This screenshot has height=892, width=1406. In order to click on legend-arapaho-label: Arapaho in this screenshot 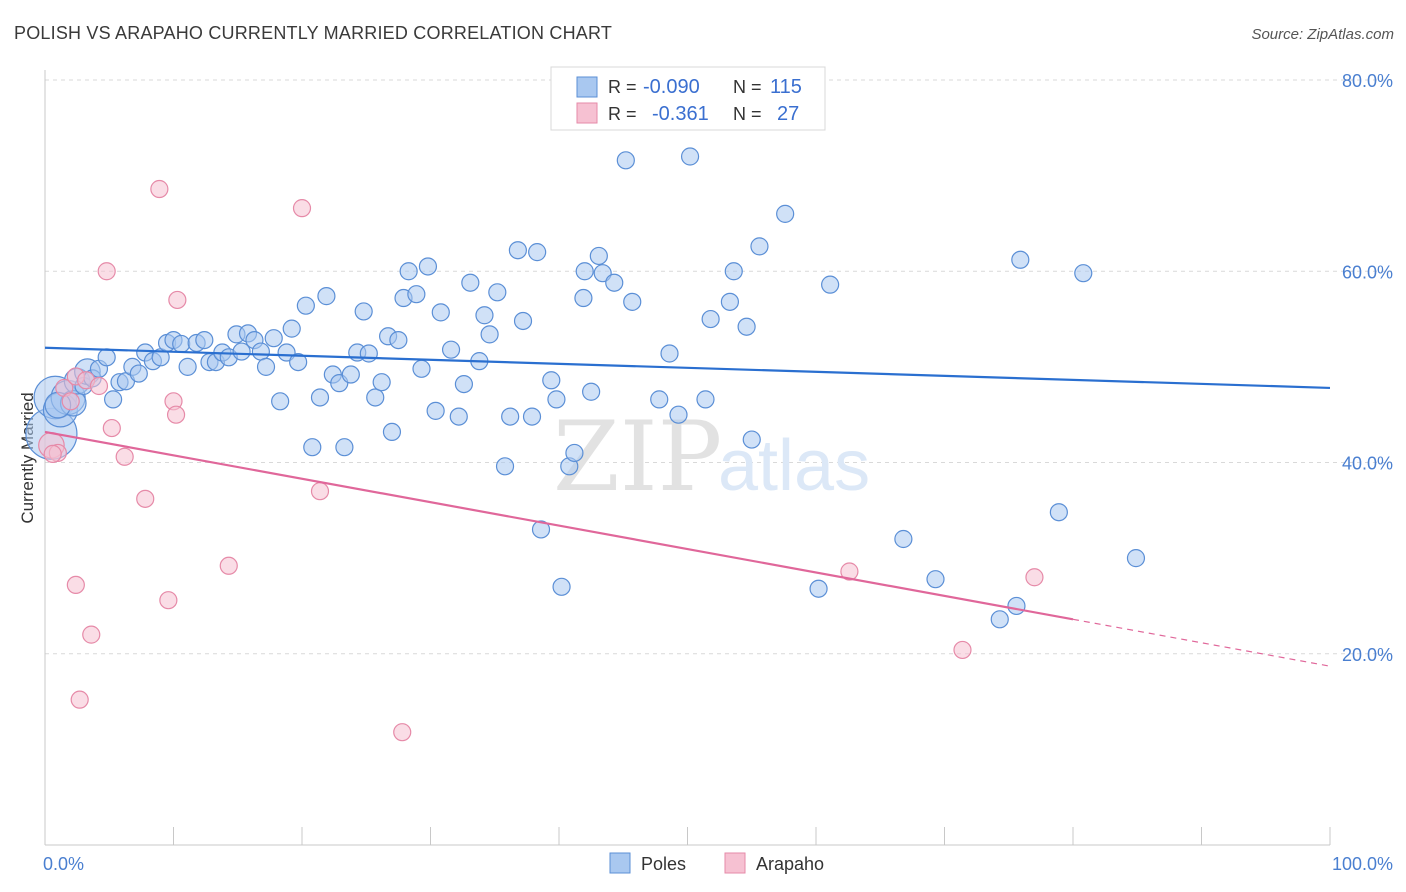, I will do `click(790, 864)`.